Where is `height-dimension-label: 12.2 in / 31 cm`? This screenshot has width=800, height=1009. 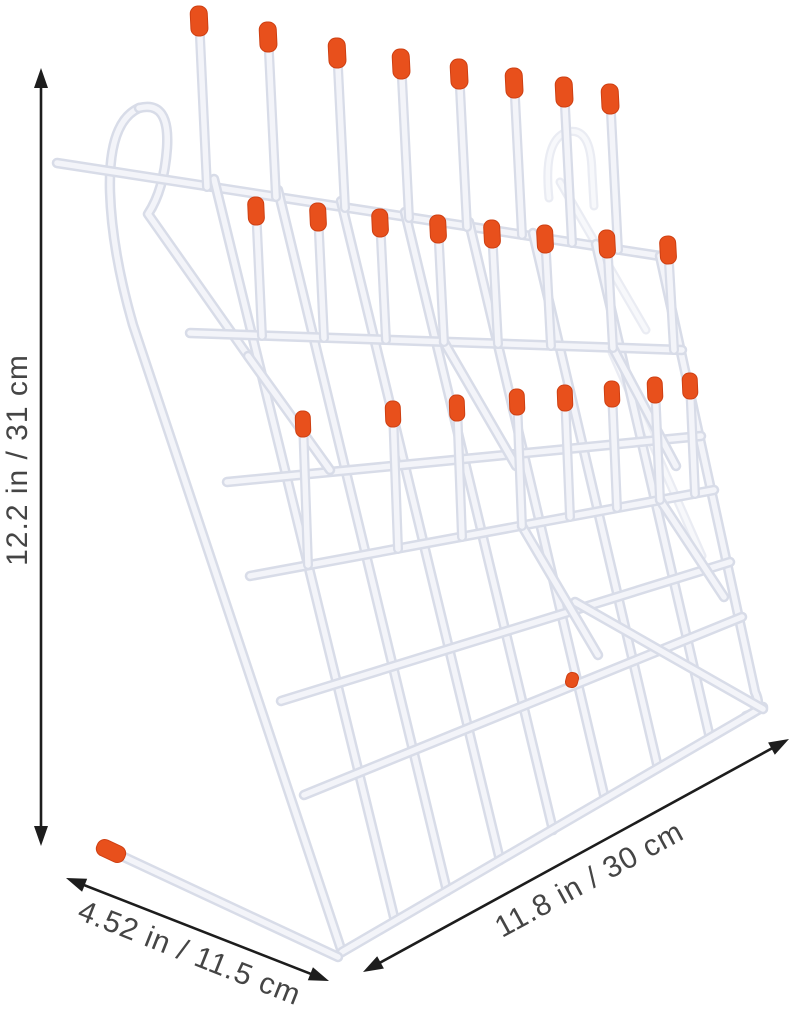 height-dimension-label: 12.2 in / 31 cm is located at coordinates (17, 460).